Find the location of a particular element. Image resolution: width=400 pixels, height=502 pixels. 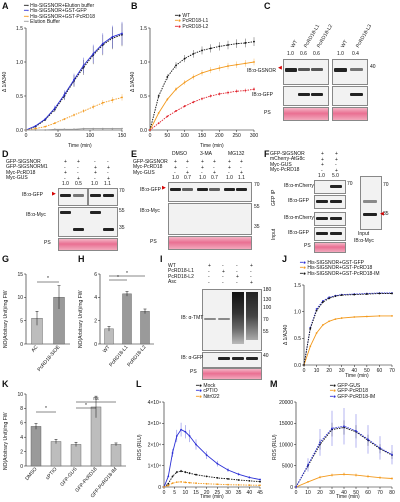

chart-h-ytick-label: 6 is located at coordinates (95, 275).